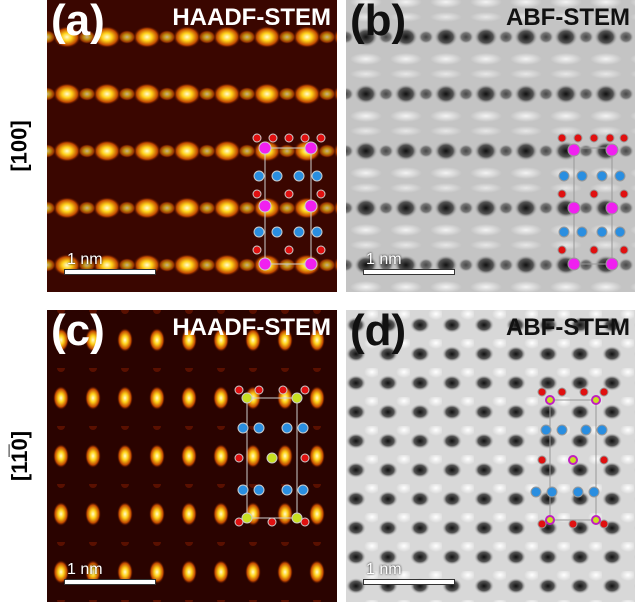  I want to click on panel-label: (b), so click(378, 22).